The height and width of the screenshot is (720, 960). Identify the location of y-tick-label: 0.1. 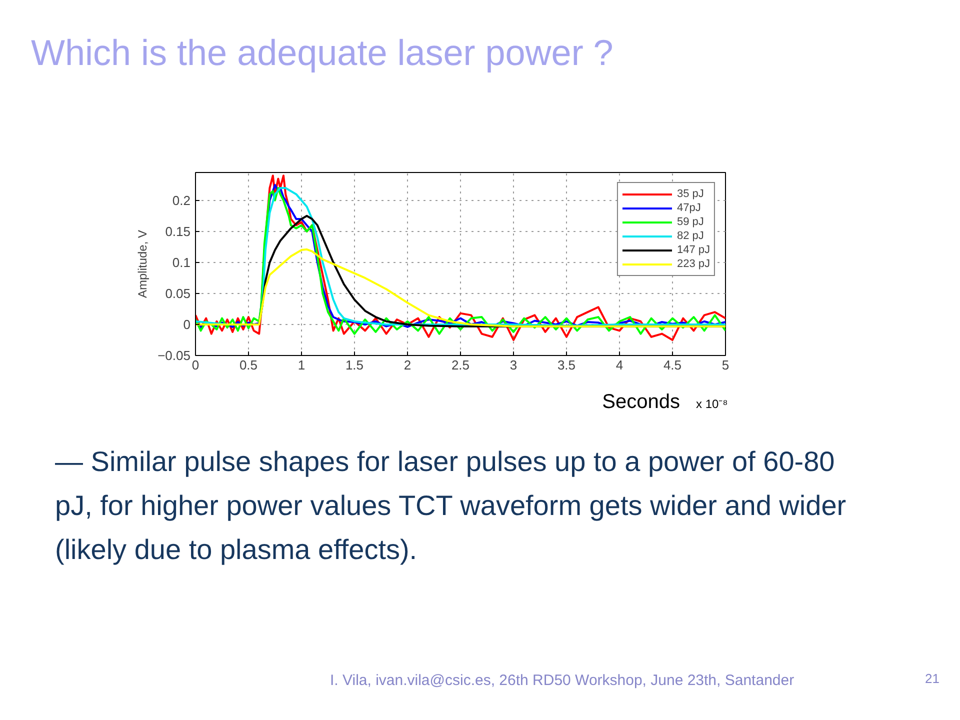
(181, 262).